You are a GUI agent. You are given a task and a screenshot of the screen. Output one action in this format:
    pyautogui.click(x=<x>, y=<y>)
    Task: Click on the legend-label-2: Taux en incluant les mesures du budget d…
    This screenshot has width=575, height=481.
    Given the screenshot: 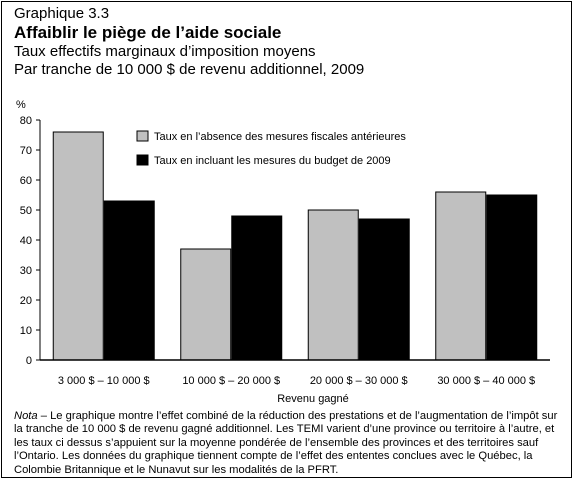 What is the action you would take?
    pyautogui.click(x=272, y=161)
    